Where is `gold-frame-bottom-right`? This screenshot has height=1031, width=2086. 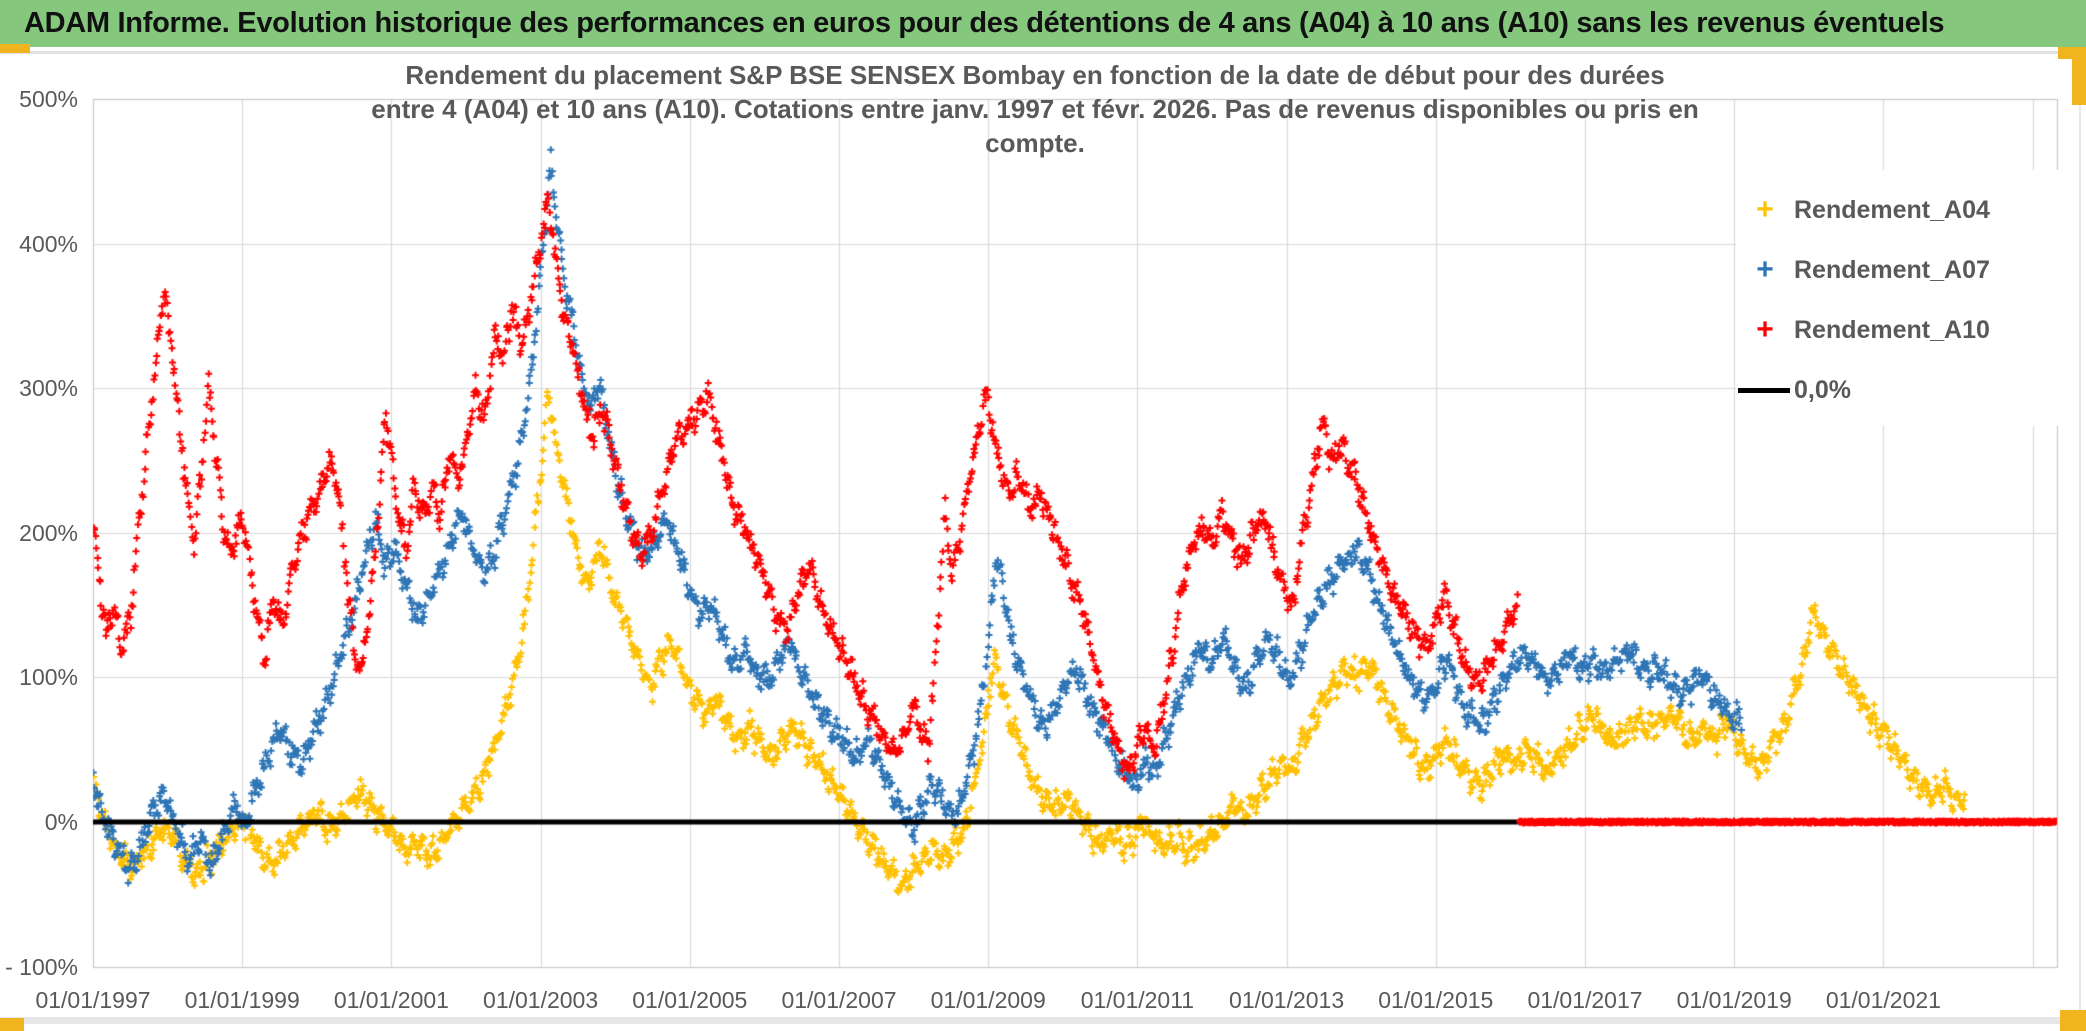 gold-frame-bottom-right is located at coordinates (2073, 1020).